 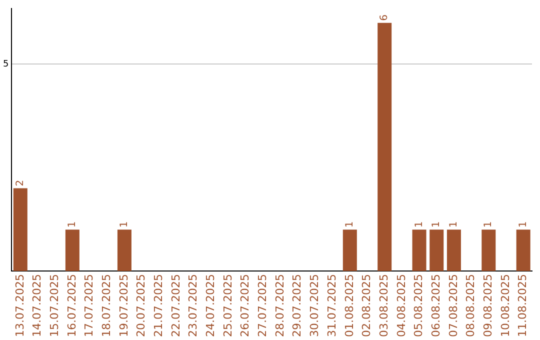 What do you see at coordinates (158, 306) in the screenshot?
I see `x-tick-label: 21.07.2025` at bounding box center [158, 306].